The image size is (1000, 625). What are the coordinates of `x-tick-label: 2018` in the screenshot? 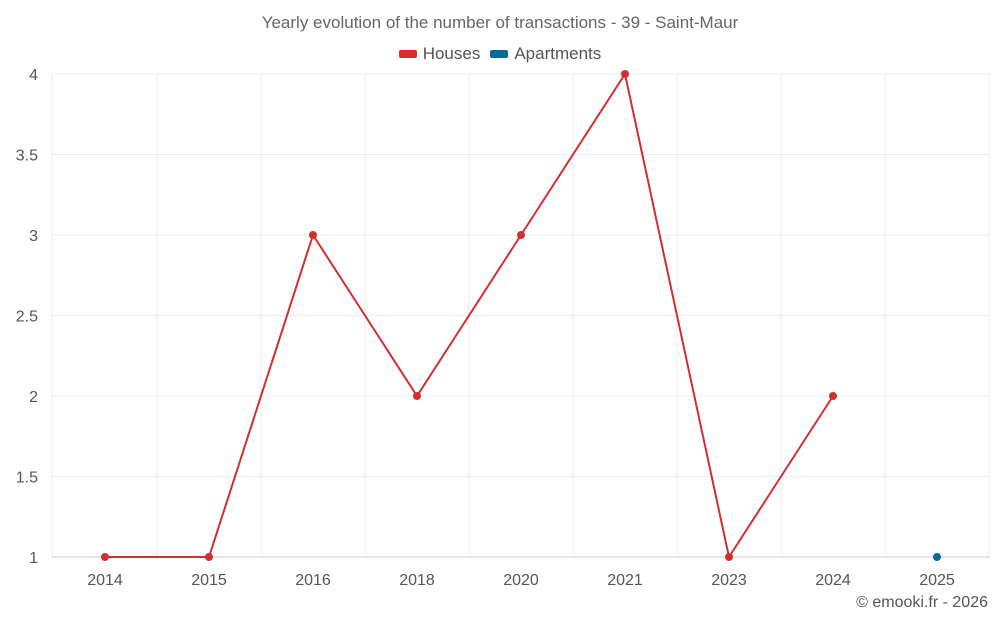 It's located at (417, 580).